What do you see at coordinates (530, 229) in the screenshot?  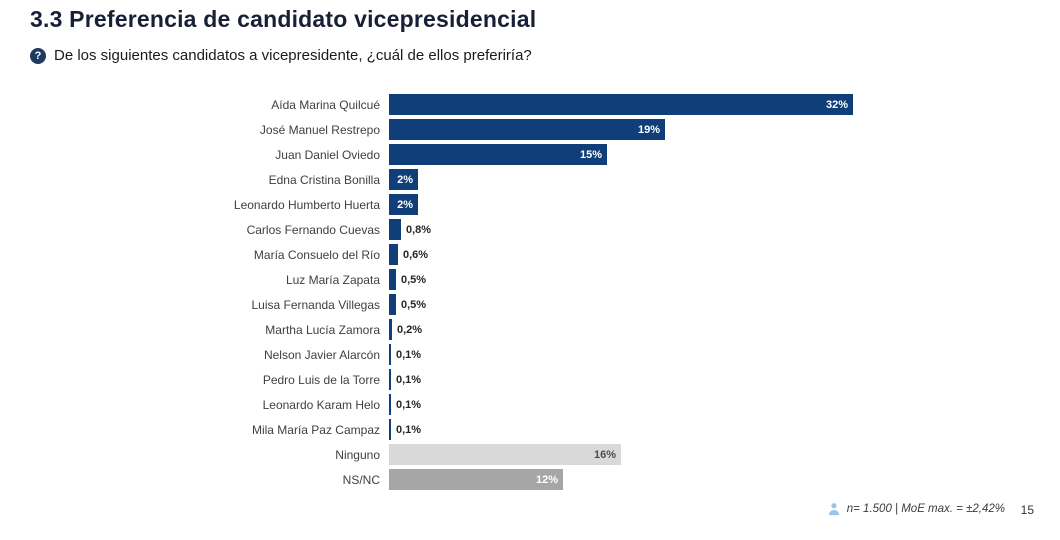 I see `bar-row: Carlos Fernando Cuevas 0,8%` at bounding box center [530, 229].